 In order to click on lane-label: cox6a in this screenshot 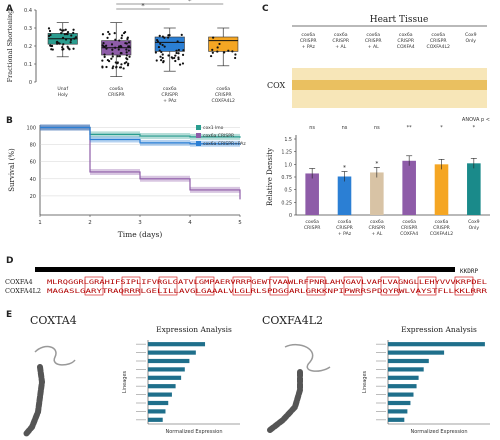, I will do `click(438, 35)`.